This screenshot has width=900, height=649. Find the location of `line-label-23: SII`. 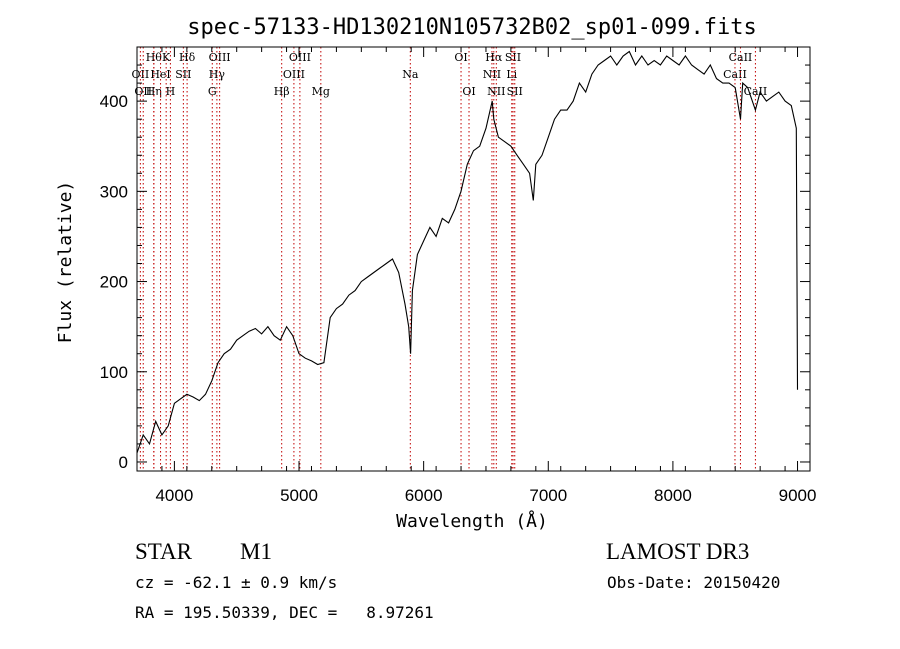

line-label-23: SII is located at coordinates (513, 57).